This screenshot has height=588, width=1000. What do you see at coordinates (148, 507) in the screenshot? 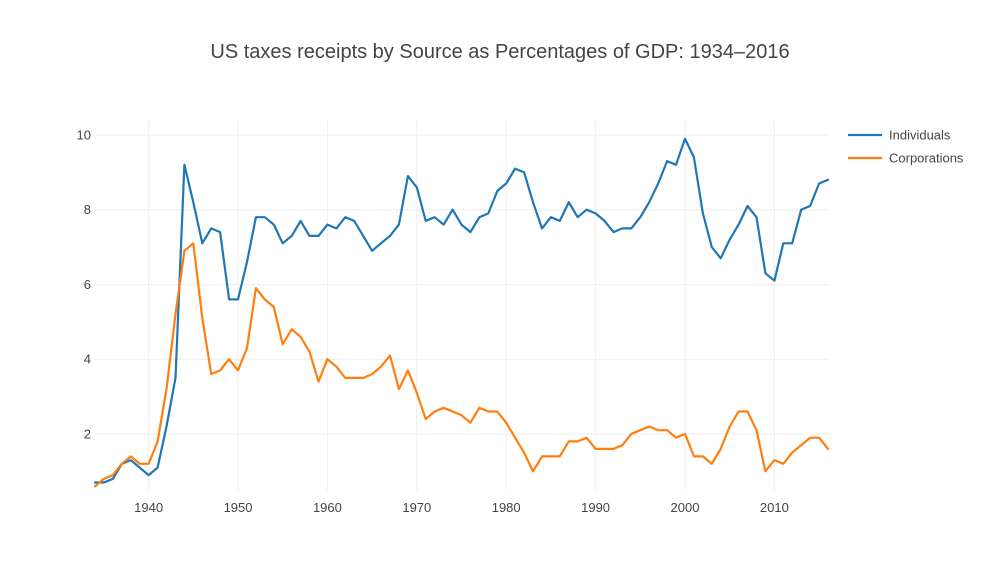
I see `x-tick-label: 1940` at bounding box center [148, 507].